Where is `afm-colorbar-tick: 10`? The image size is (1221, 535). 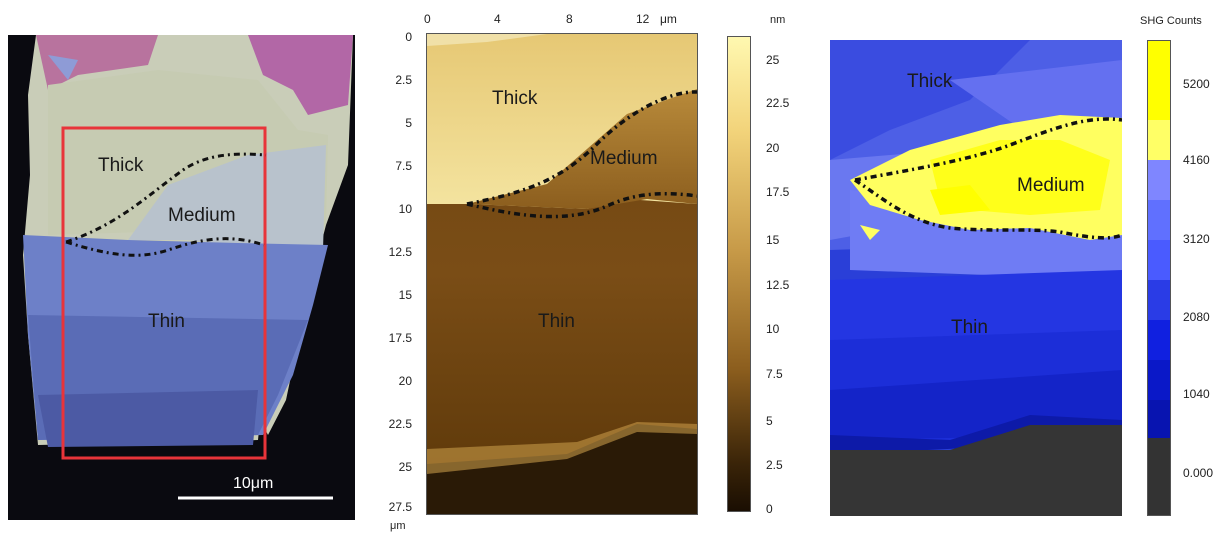
afm-colorbar-tick: 10 is located at coordinates (773, 329).